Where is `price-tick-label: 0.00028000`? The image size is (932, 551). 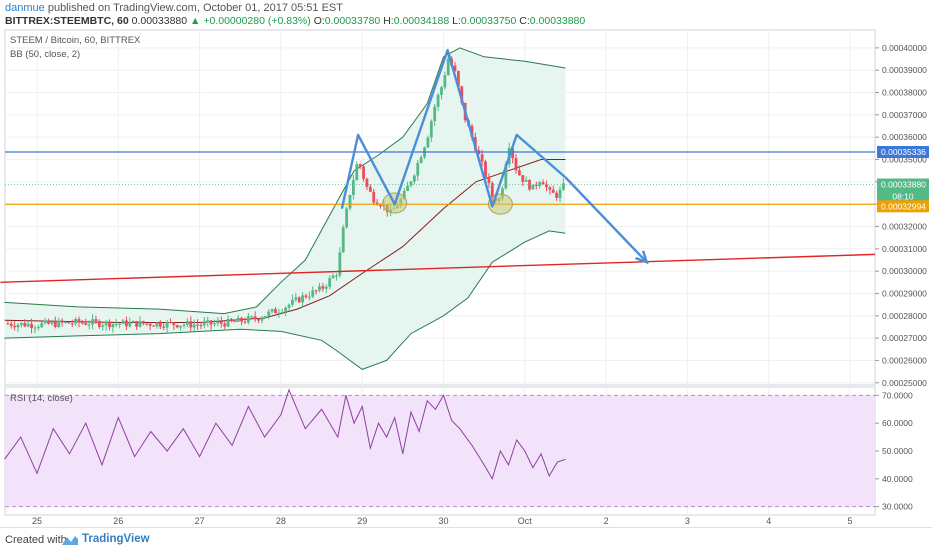 price-tick-label: 0.00028000 is located at coordinates (904, 316).